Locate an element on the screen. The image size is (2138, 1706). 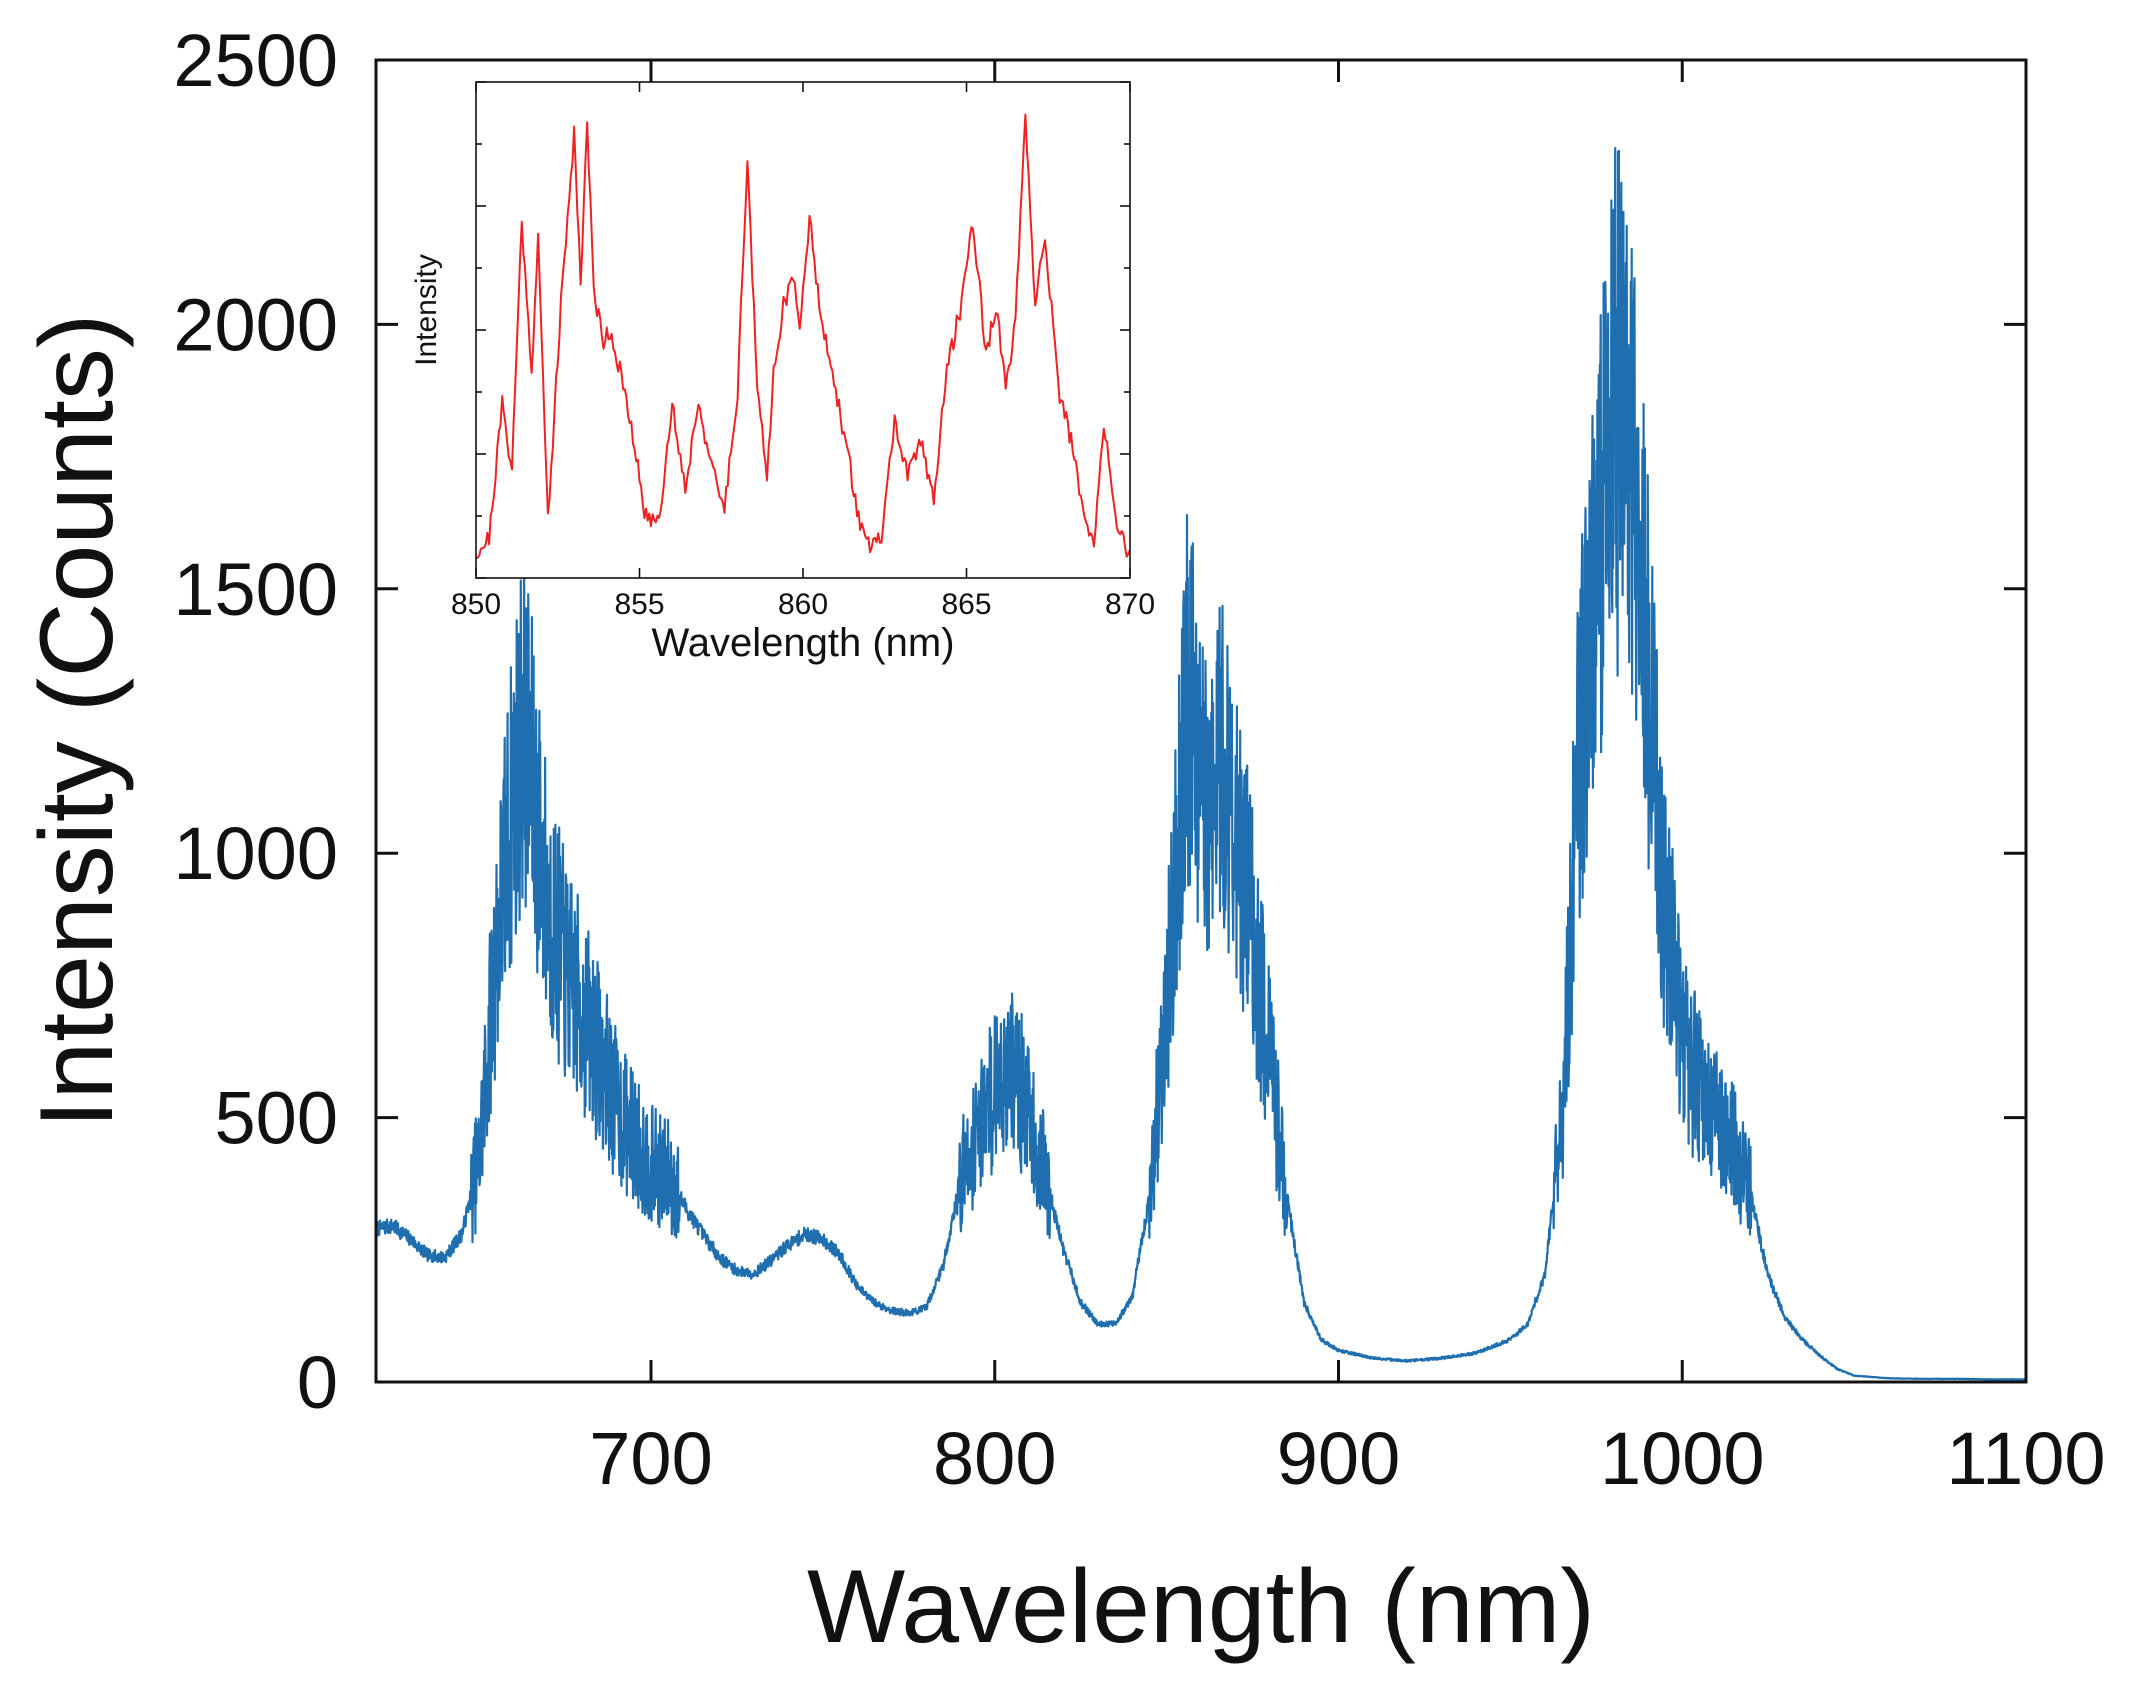
inset-x-tick-label: 870 is located at coordinates (1130, 604).